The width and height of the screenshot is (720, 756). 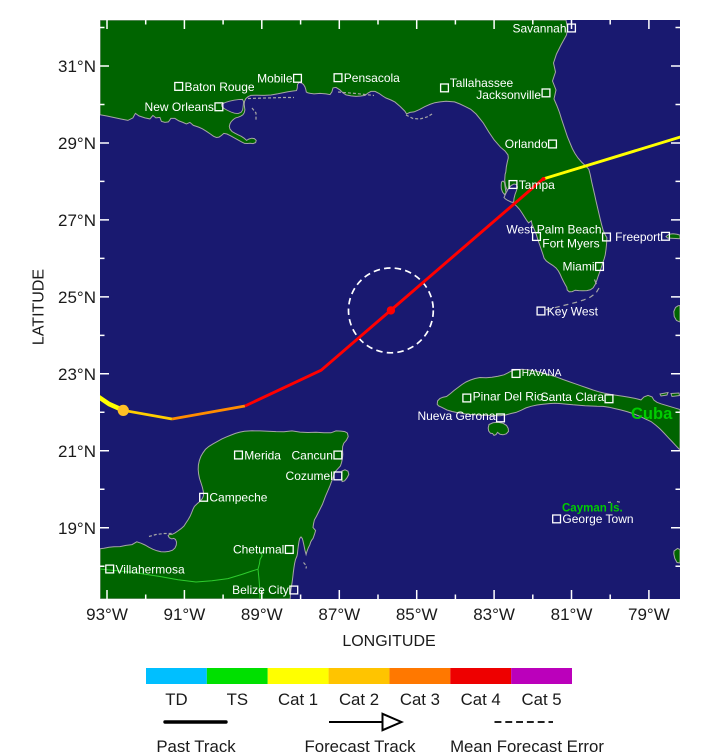 What do you see at coordinates (220, 87) in the screenshot?
I see `svg-text: Baton Rouge` at bounding box center [220, 87].